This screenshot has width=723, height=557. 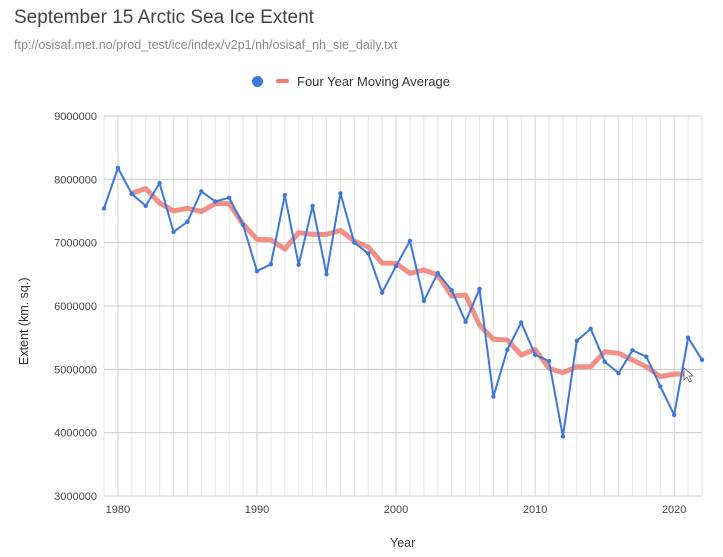 I want to click on y-tick-label: 9000000, so click(x=75, y=117).